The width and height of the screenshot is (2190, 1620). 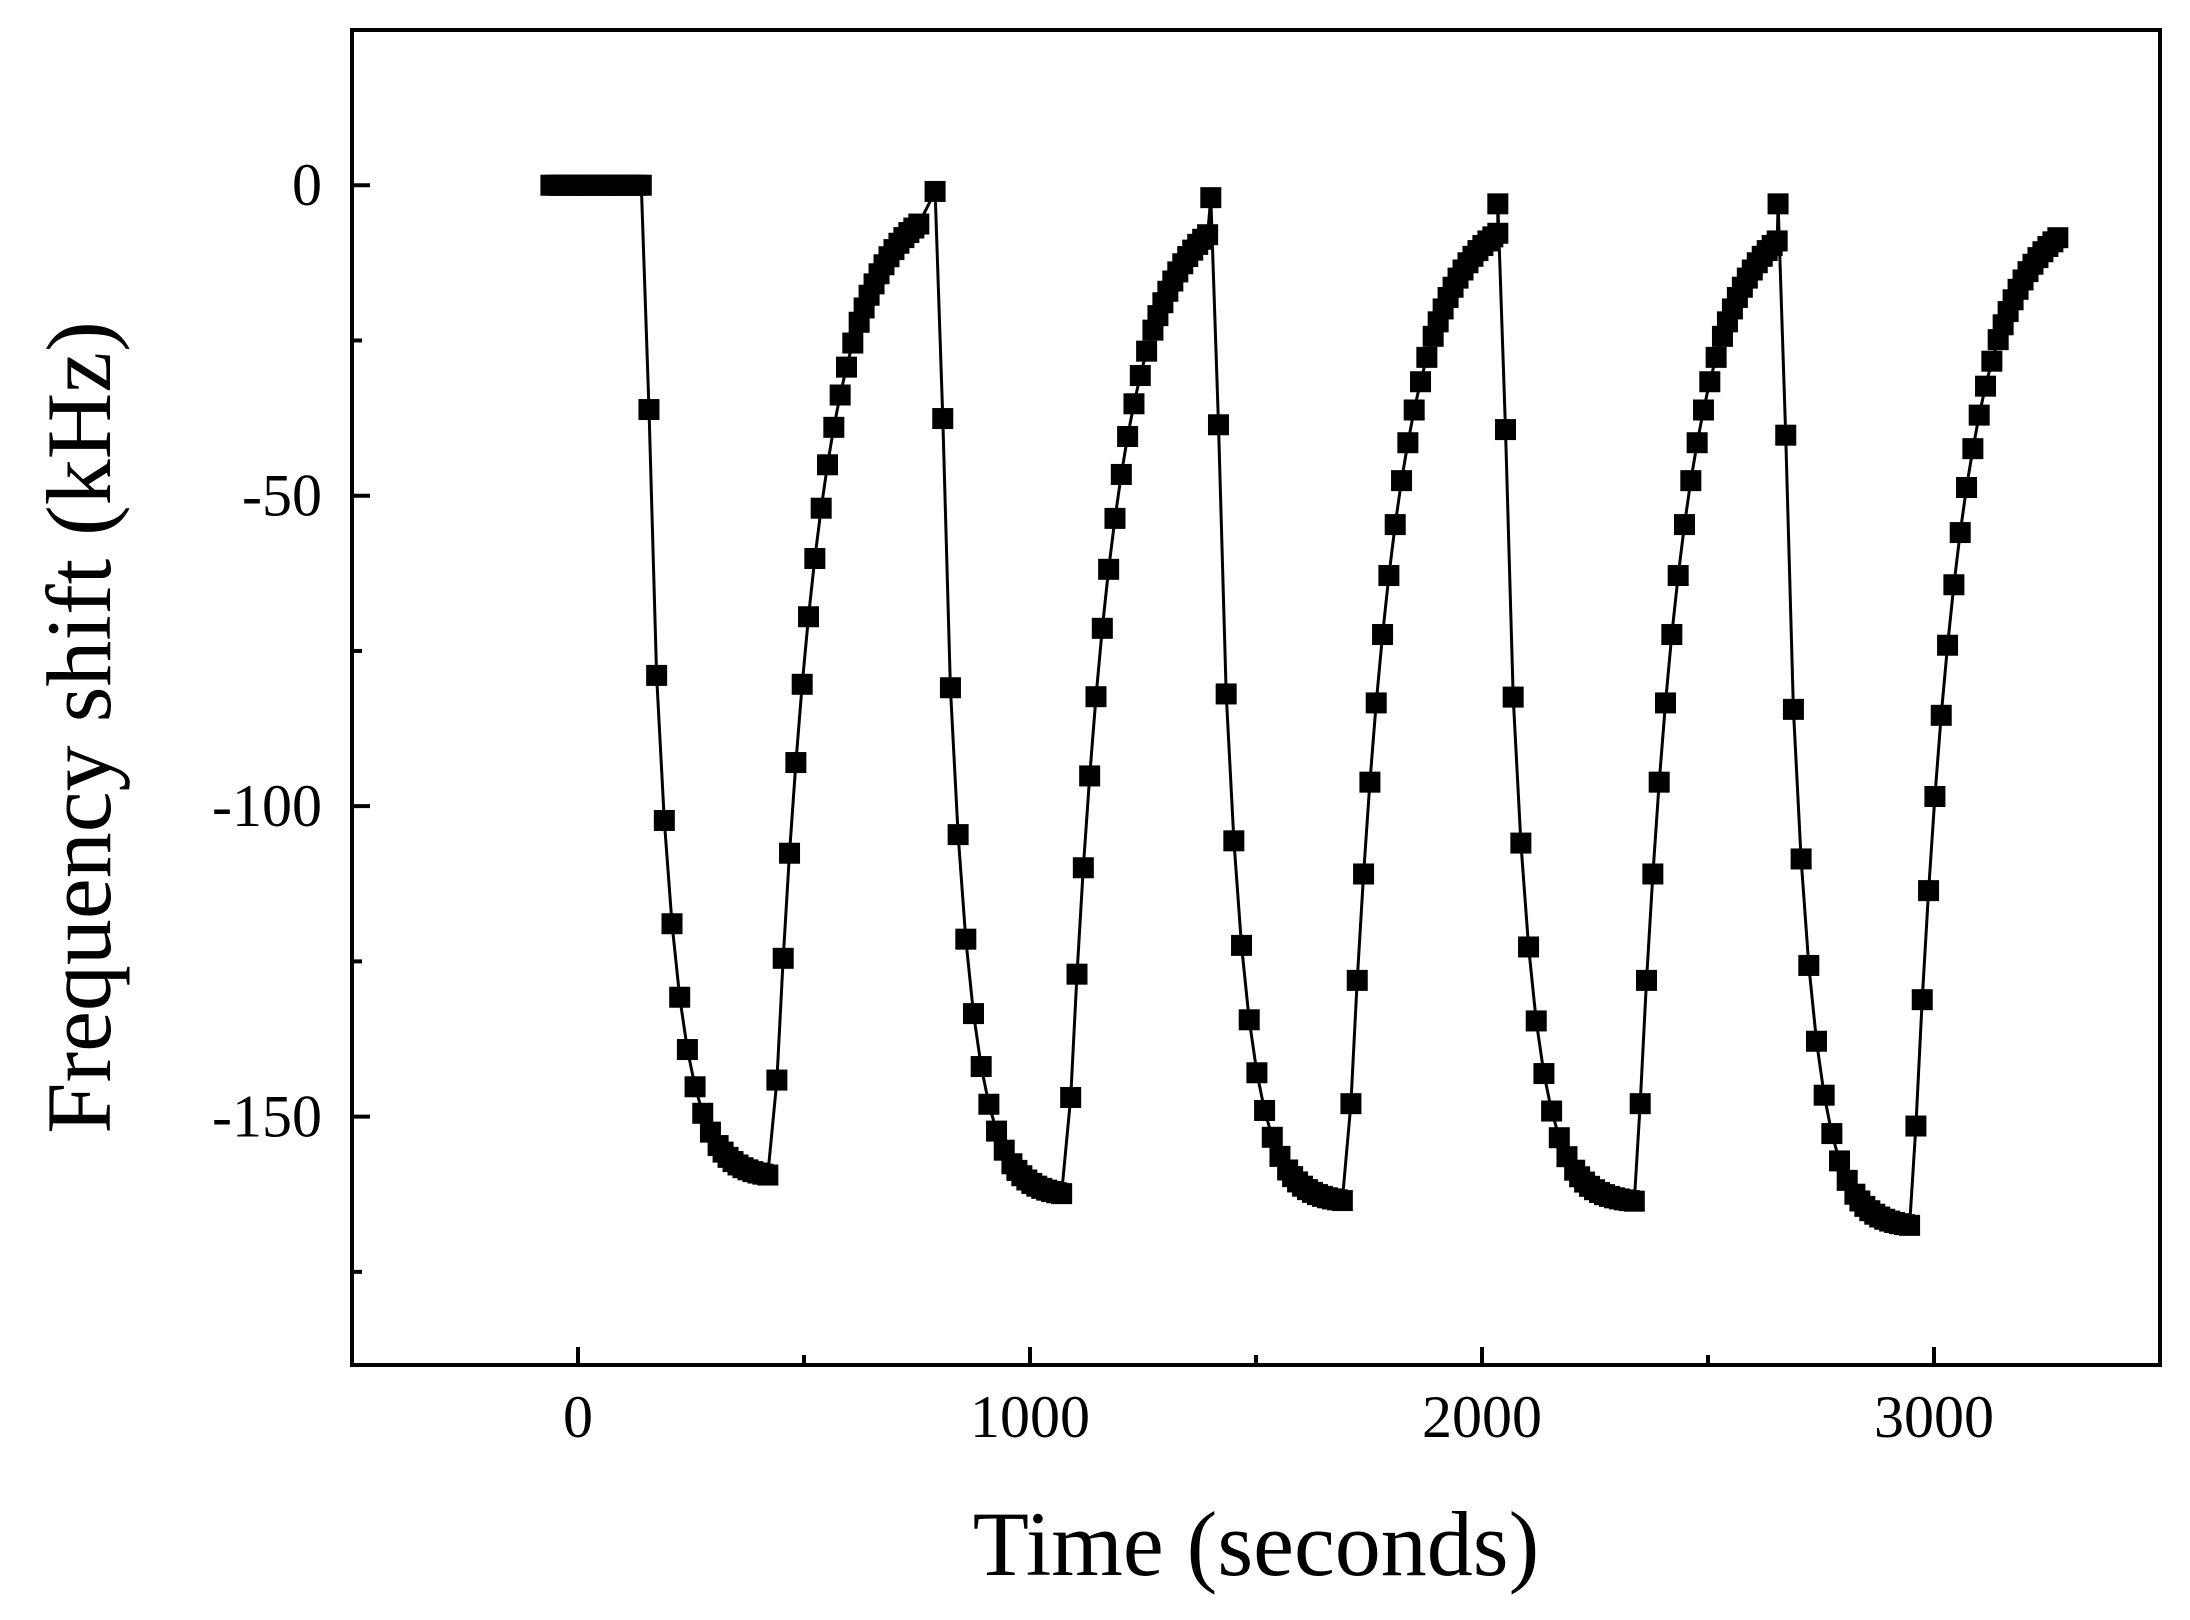 I want to click on x-tick-label: 3000, so click(x=1934, y=1417).